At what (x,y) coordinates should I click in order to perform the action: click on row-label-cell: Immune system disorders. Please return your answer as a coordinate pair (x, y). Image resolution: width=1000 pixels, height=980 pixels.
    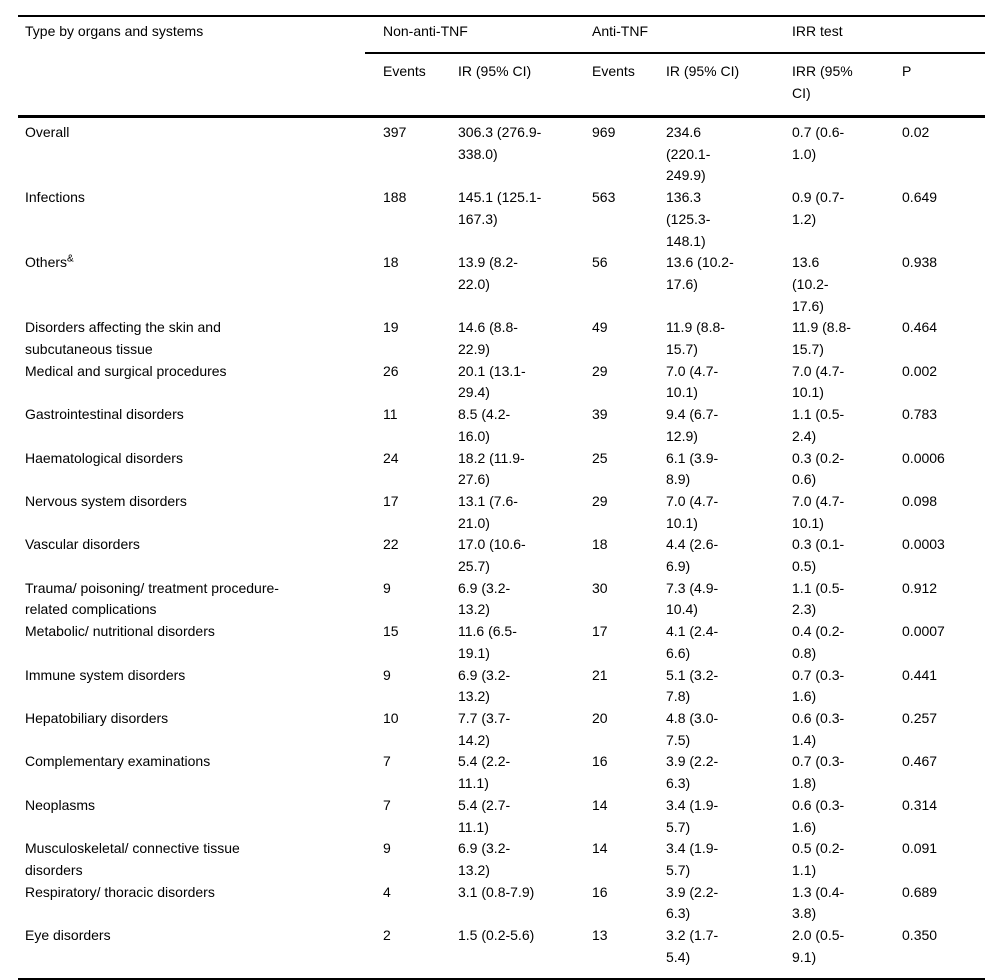
    Looking at the image, I should click on (191, 686).